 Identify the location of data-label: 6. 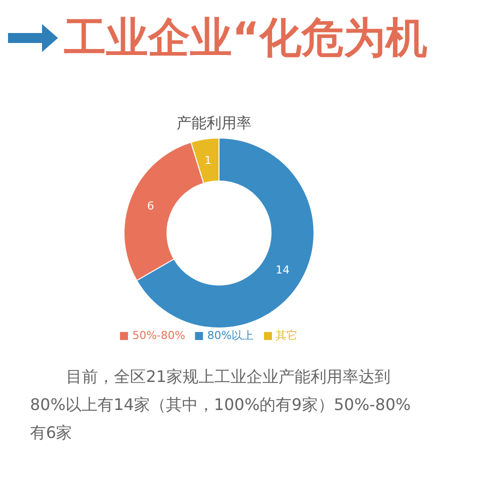
(150, 206).